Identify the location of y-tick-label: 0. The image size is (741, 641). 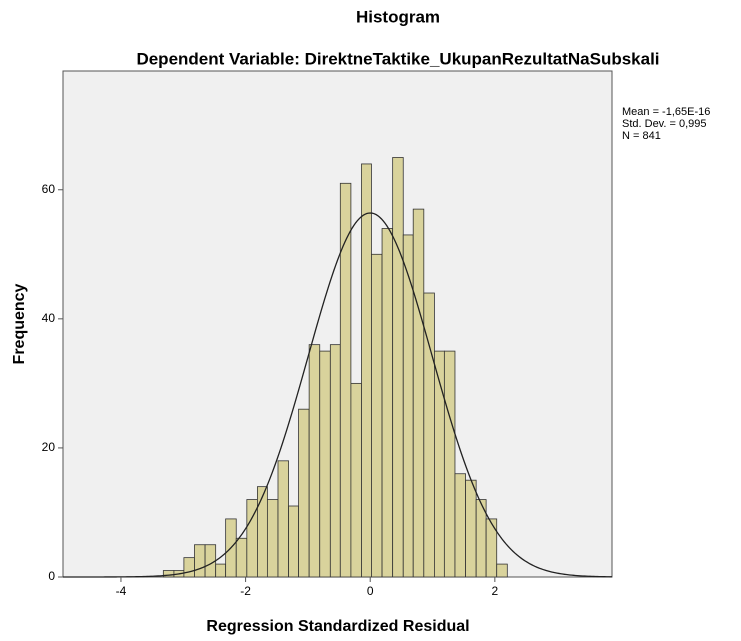
(51, 576).